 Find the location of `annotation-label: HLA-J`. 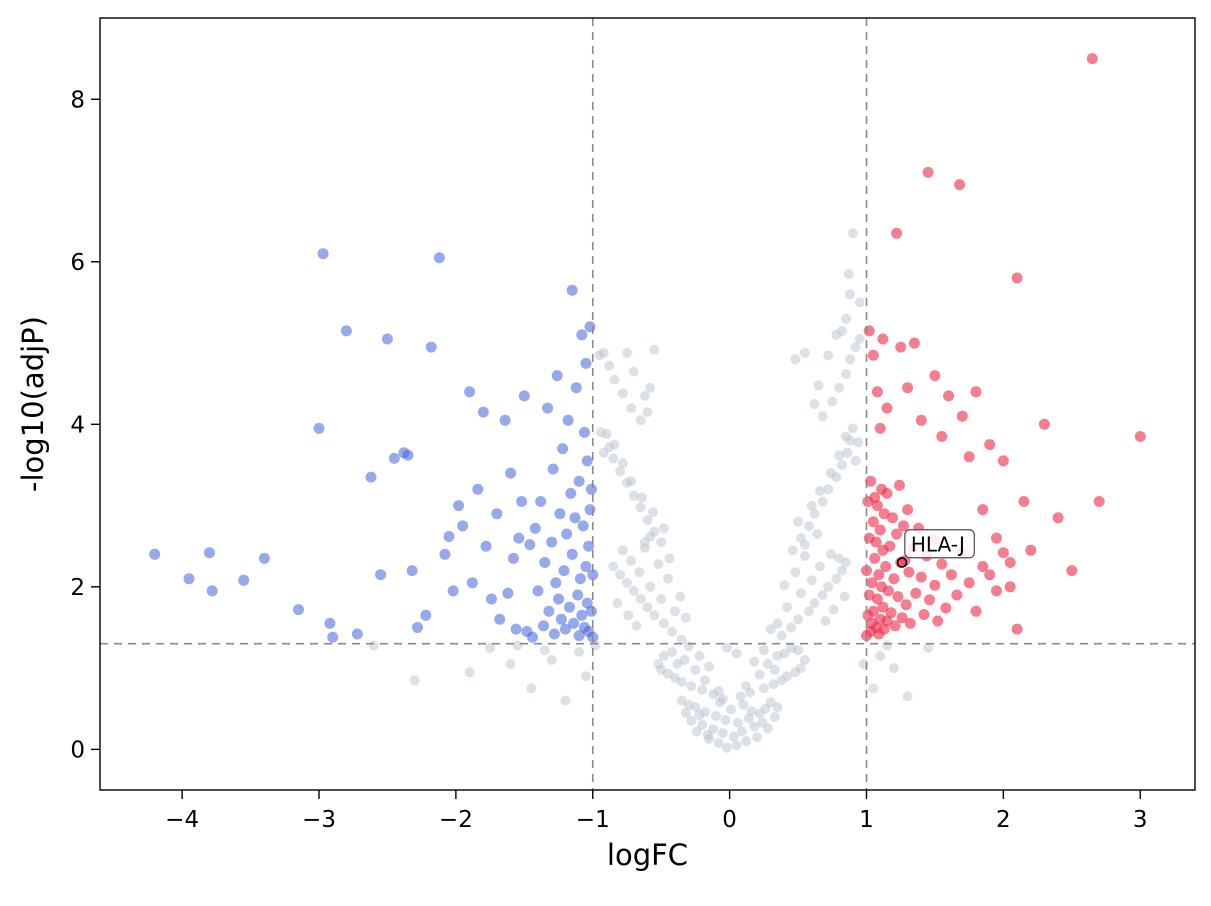

annotation-label: HLA-J is located at coordinates (938, 544).